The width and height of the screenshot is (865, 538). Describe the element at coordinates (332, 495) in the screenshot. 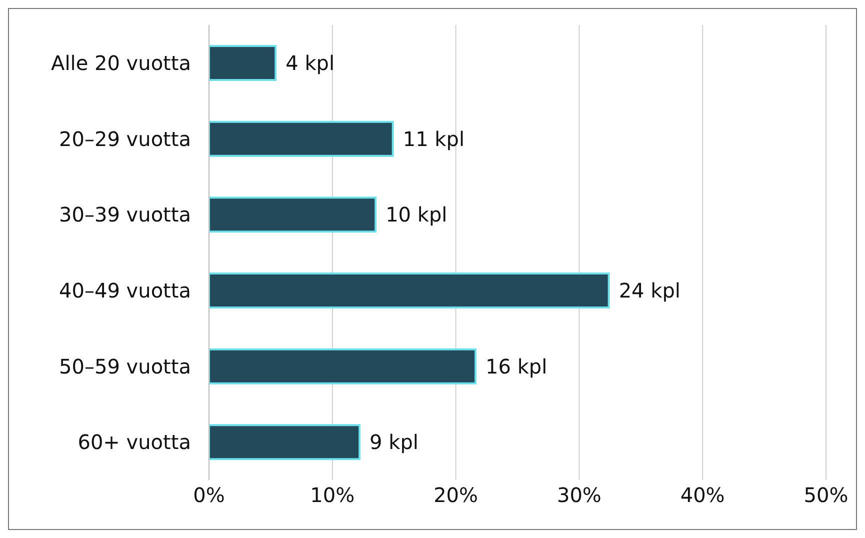

I see `x-tick-label: 10%` at that location.